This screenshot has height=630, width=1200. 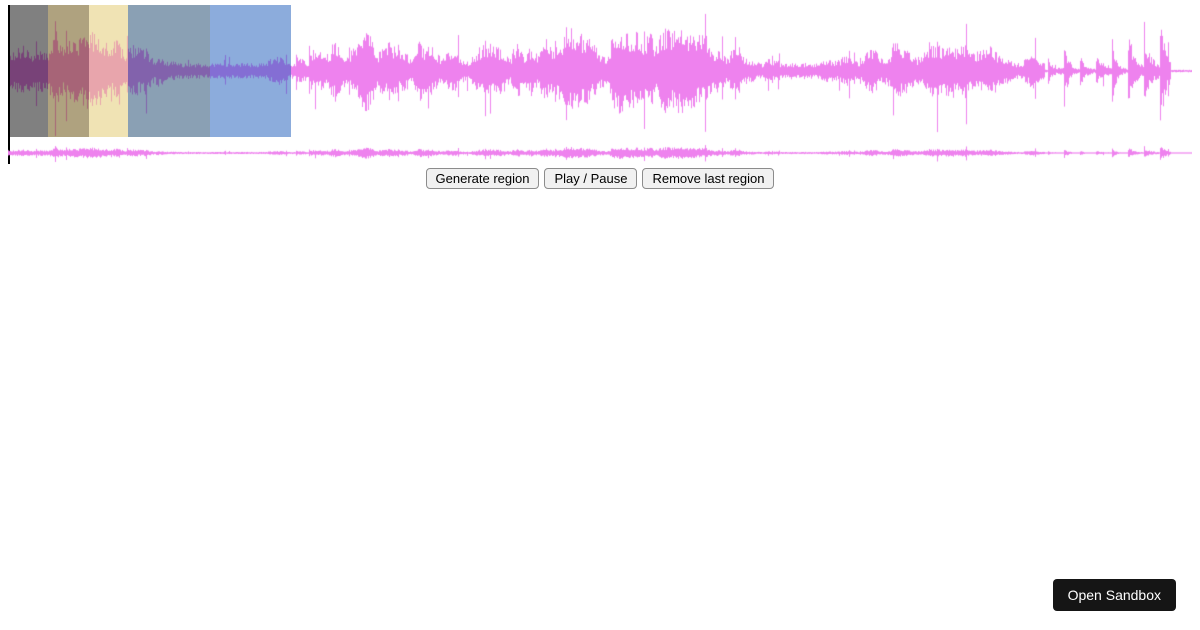 I want to click on playback-cursor, so click(x=9, y=84).